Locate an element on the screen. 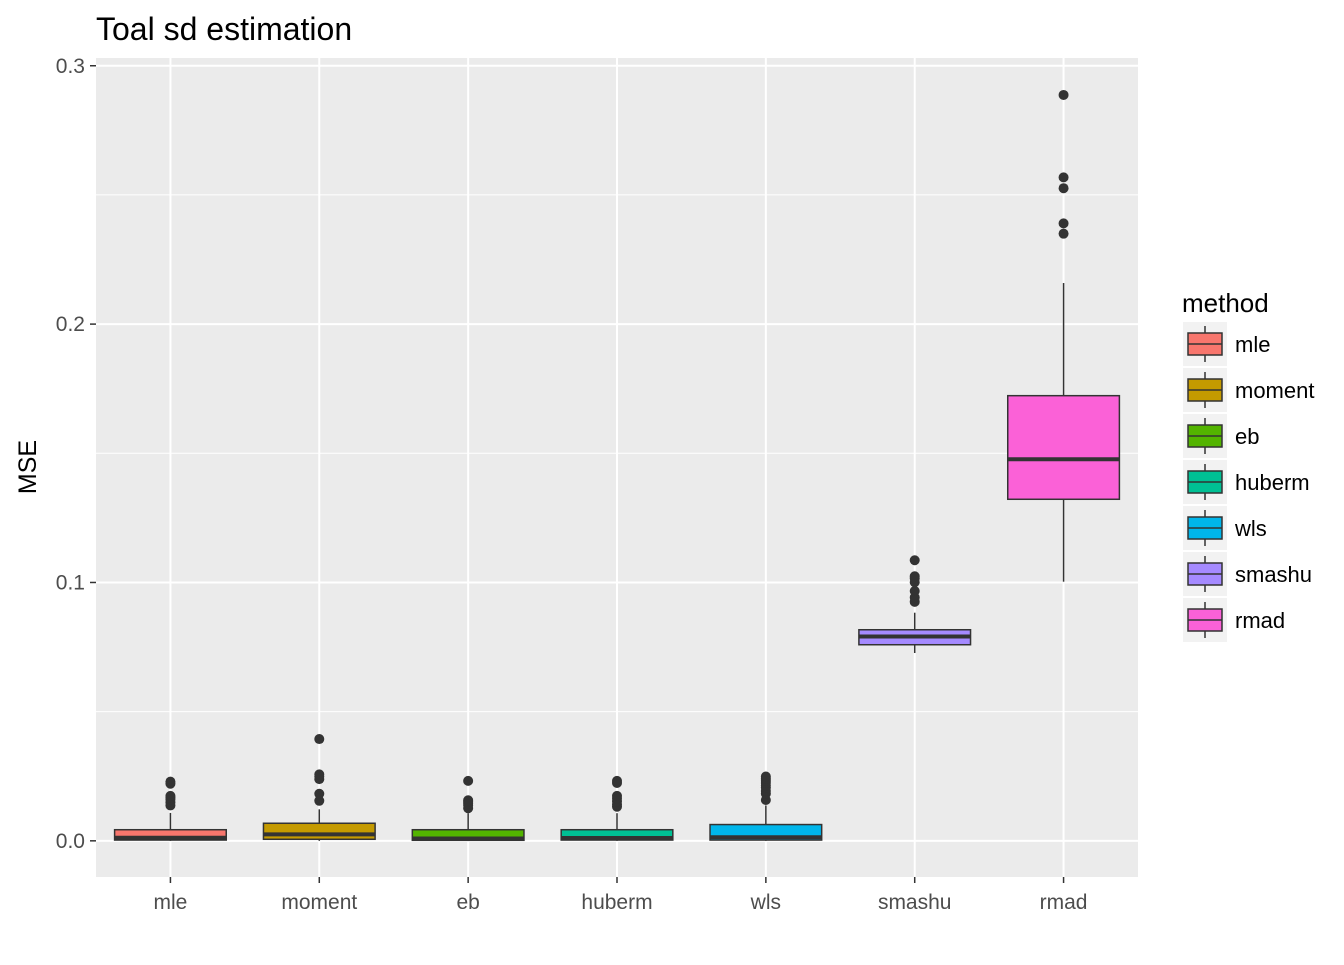  legend-item-moment: moment is located at coordinates (1248, 390).